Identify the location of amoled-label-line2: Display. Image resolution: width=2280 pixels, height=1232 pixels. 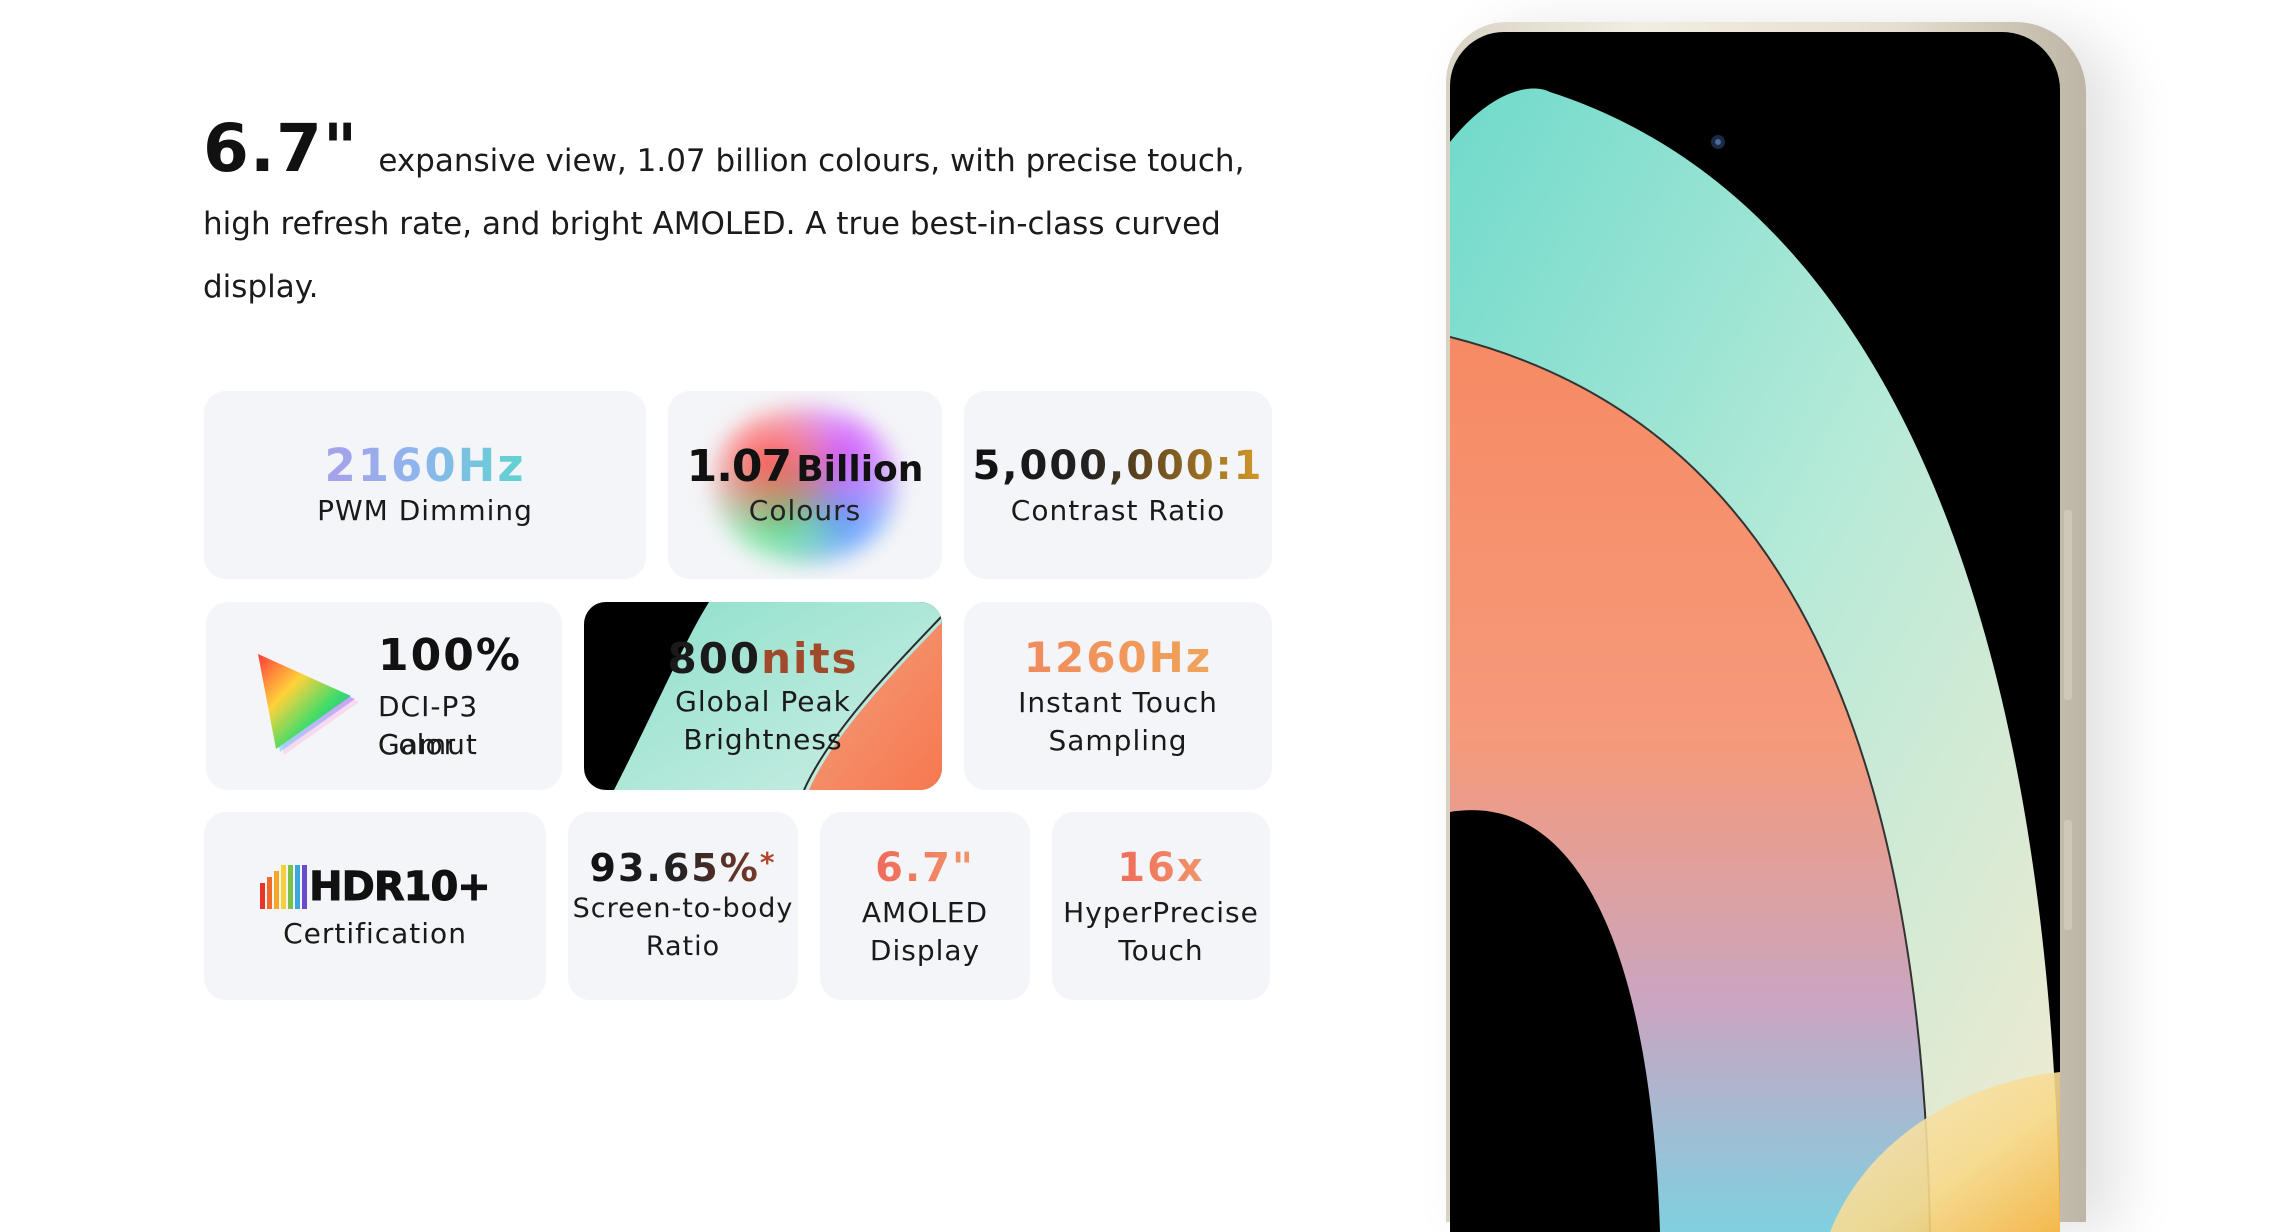
(925, 950).